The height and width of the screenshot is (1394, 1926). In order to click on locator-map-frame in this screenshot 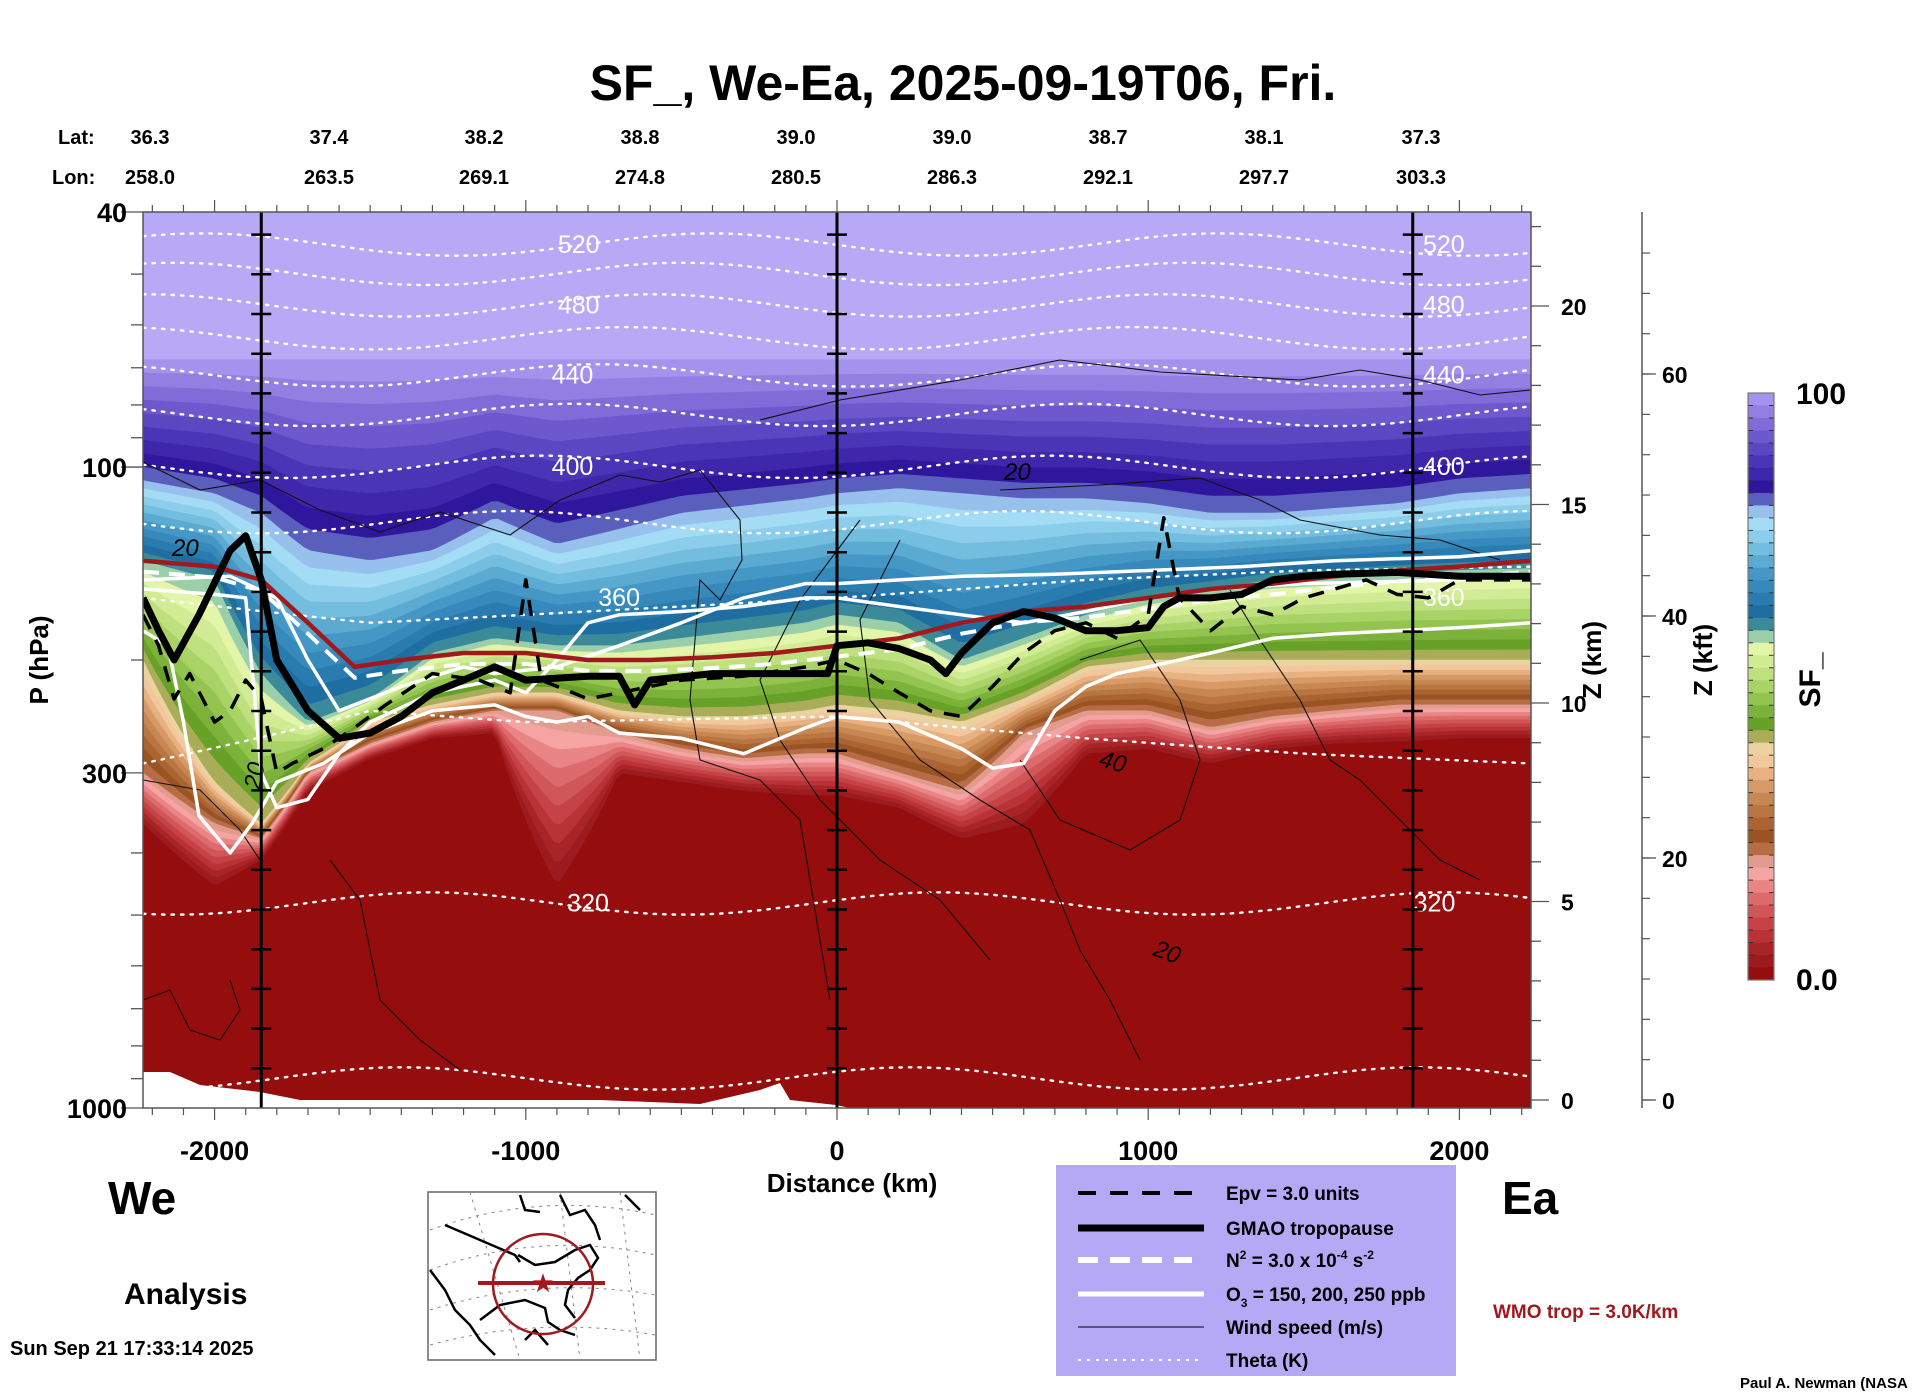, I will do `click(542, 1276)`.